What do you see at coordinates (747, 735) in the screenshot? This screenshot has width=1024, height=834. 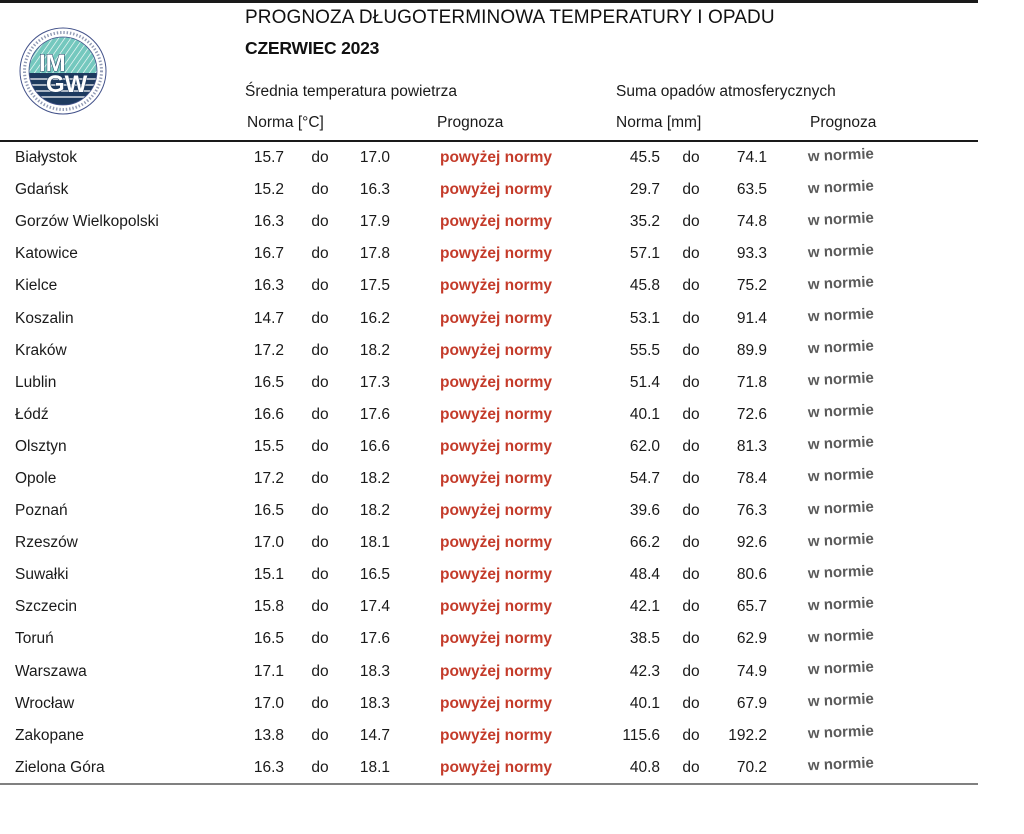 I see `precip-norm-high: 192.2` at bounding box center [747, 735].